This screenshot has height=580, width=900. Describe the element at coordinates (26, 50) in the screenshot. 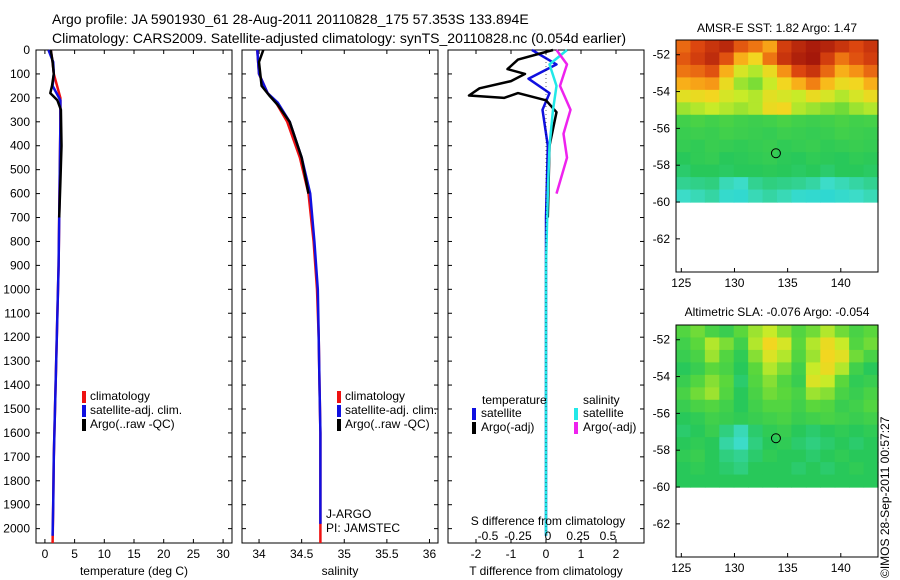

I see `y-tick-label: 0` at that location.